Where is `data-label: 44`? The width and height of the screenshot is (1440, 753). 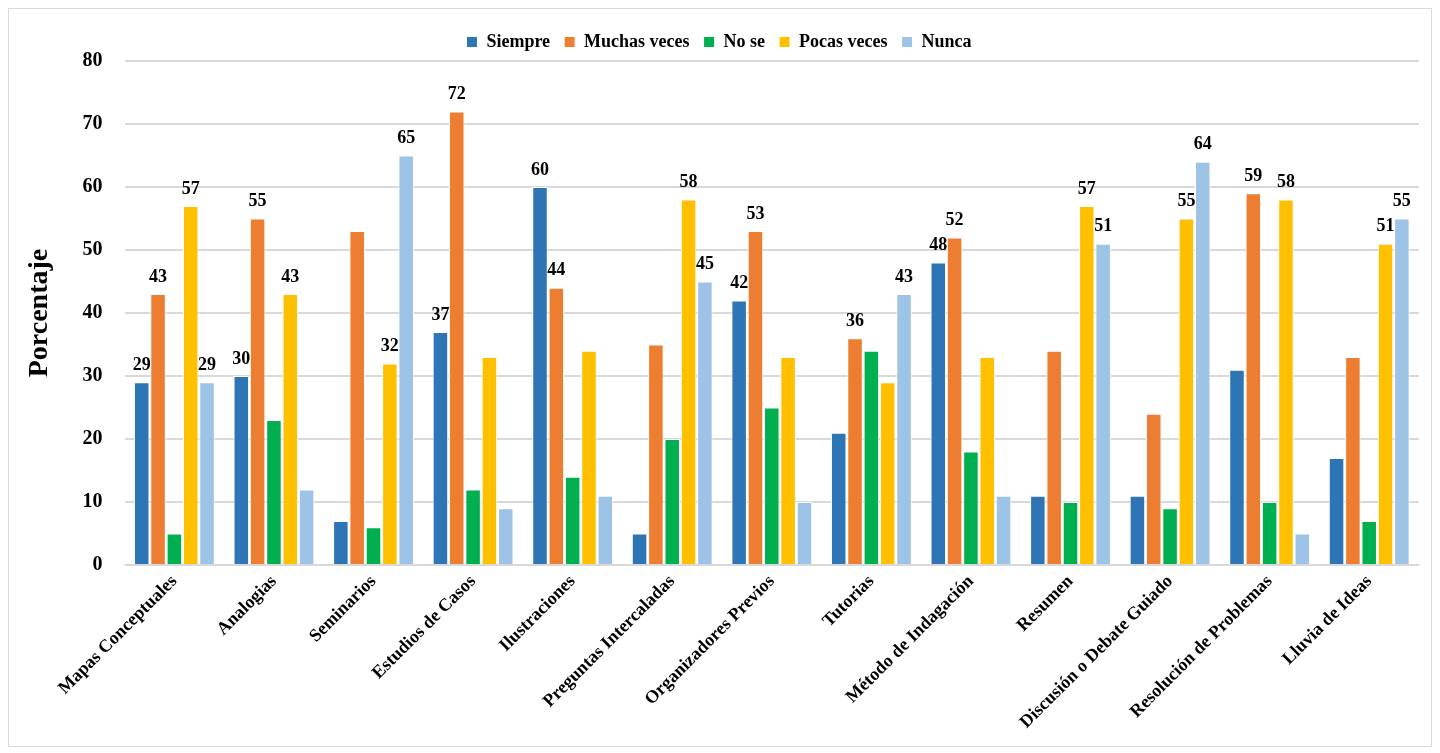
data-label: 44 is located at coordinates (556, 269).